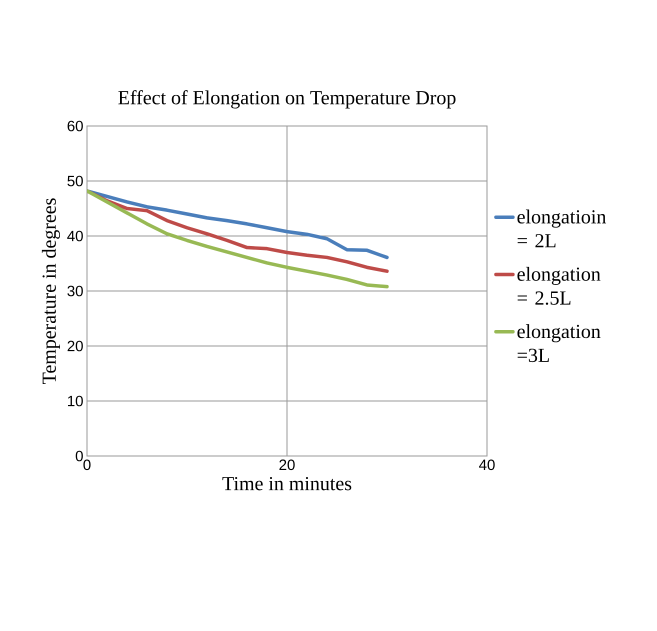  I want to click on legend-label: elongation = 2.5L, so click(558, 285).